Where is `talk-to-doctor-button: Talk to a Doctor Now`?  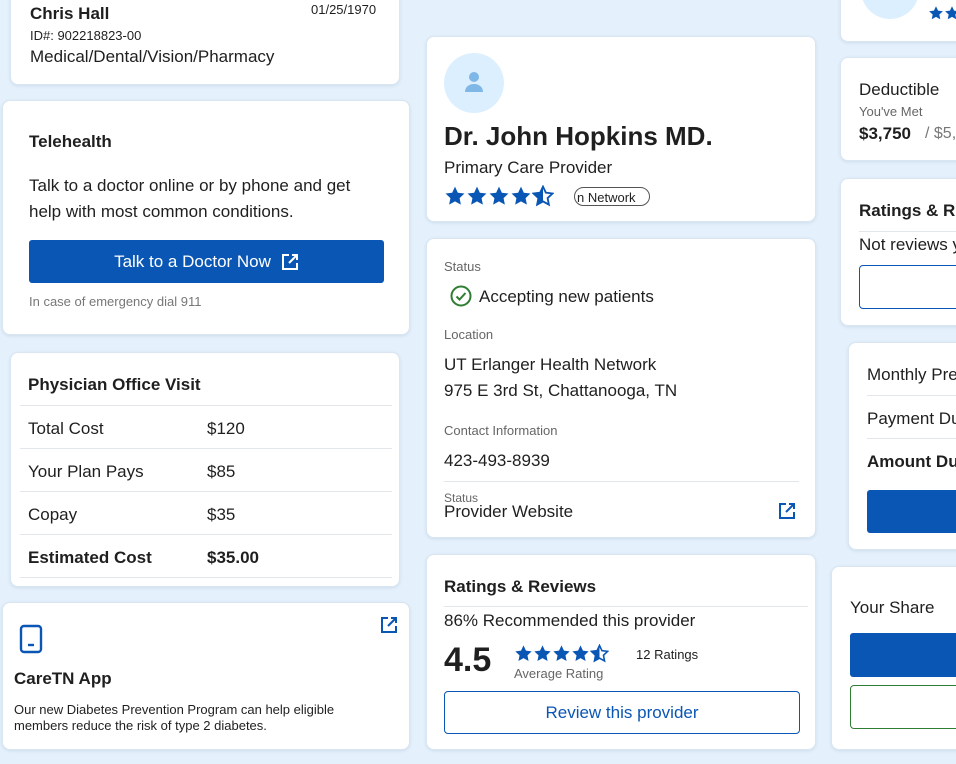 talk-to-doctor-button: Talk to a Doctor Now is located at coordinates (206, 261).